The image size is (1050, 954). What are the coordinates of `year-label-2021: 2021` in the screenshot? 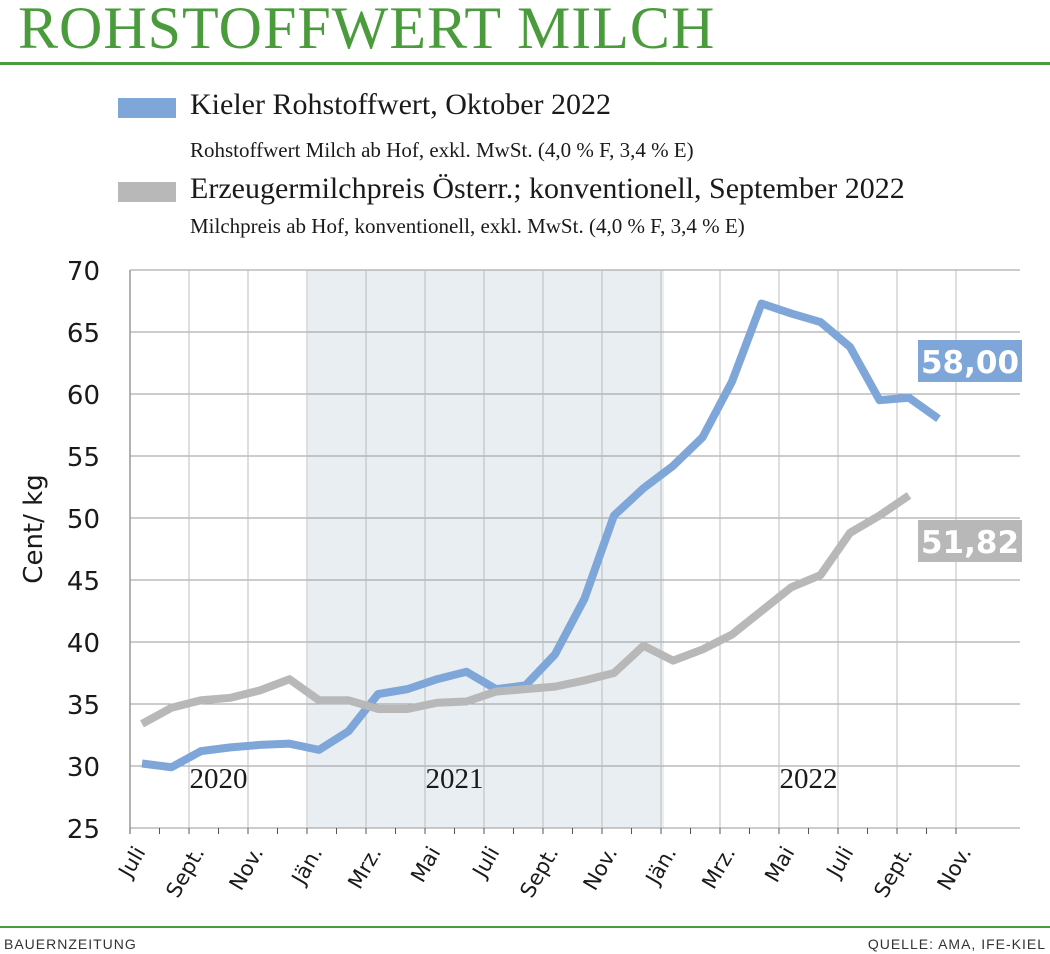 It's located at (455, 779).